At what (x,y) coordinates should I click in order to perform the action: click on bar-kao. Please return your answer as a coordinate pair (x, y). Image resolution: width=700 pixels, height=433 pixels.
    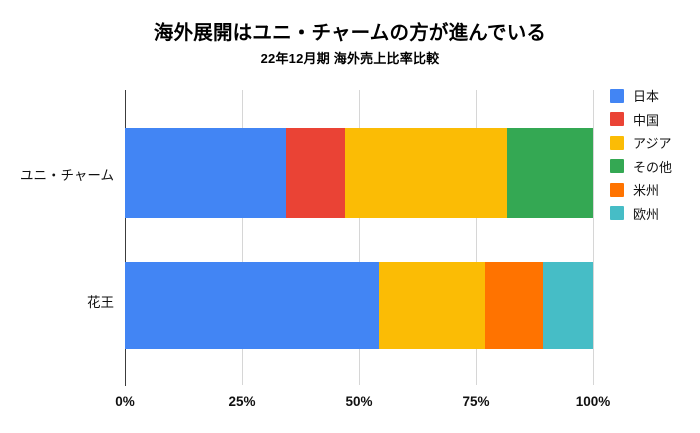
    Looking at the image, I should click on (359, 305).